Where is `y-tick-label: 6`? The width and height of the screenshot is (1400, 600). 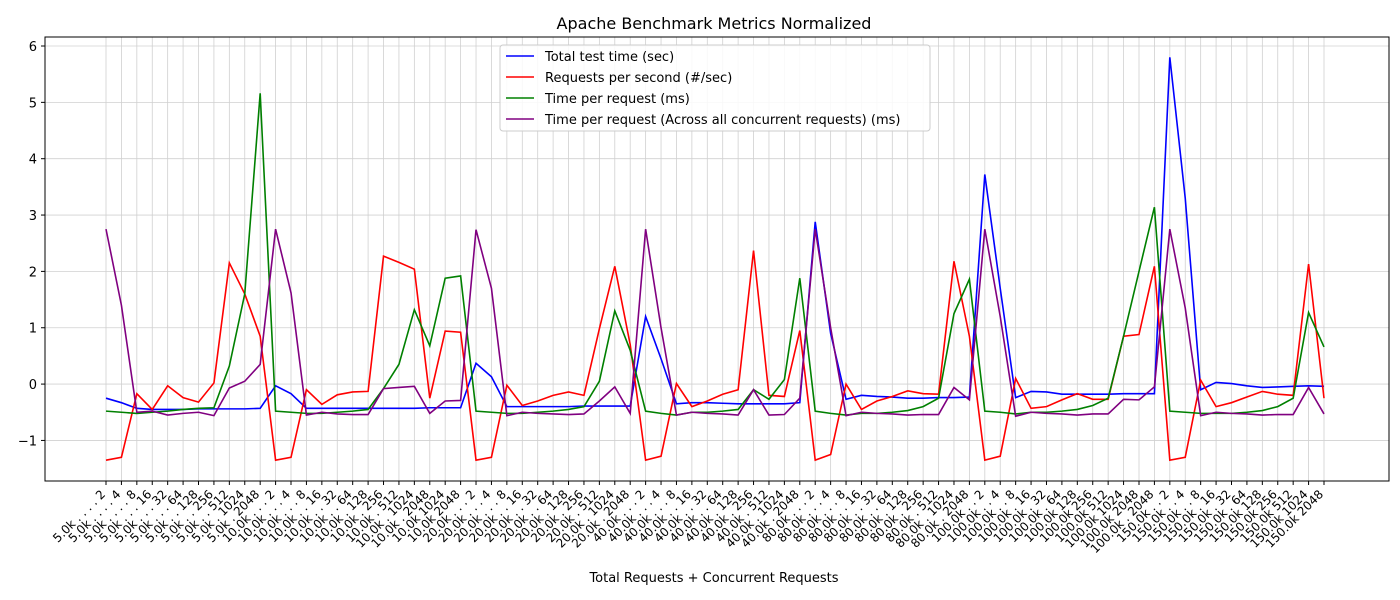
y-tick-label: 6 is located at coordinates (33, 47).